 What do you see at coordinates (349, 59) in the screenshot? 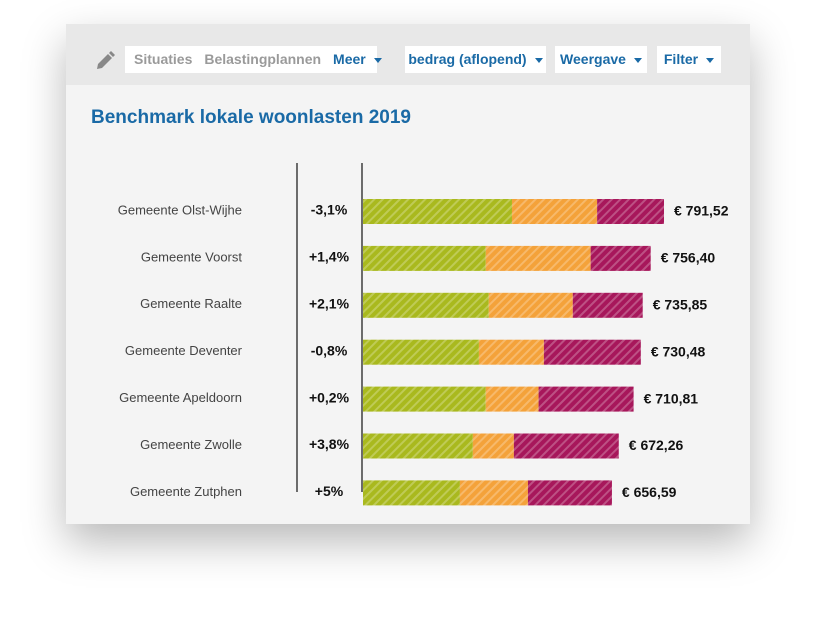
I see `more-label: Meer` at bounding box center [349, 59].